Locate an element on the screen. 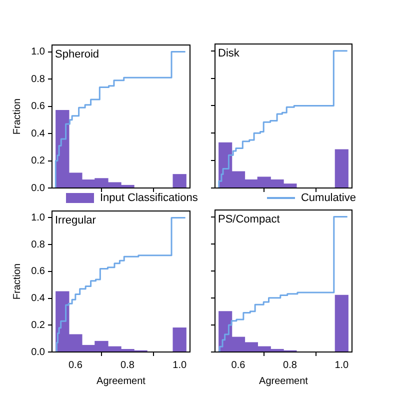 The height and width of the screenshot is (395, 395). legend-label: Input Classifications is located at coordinates (148, 198).